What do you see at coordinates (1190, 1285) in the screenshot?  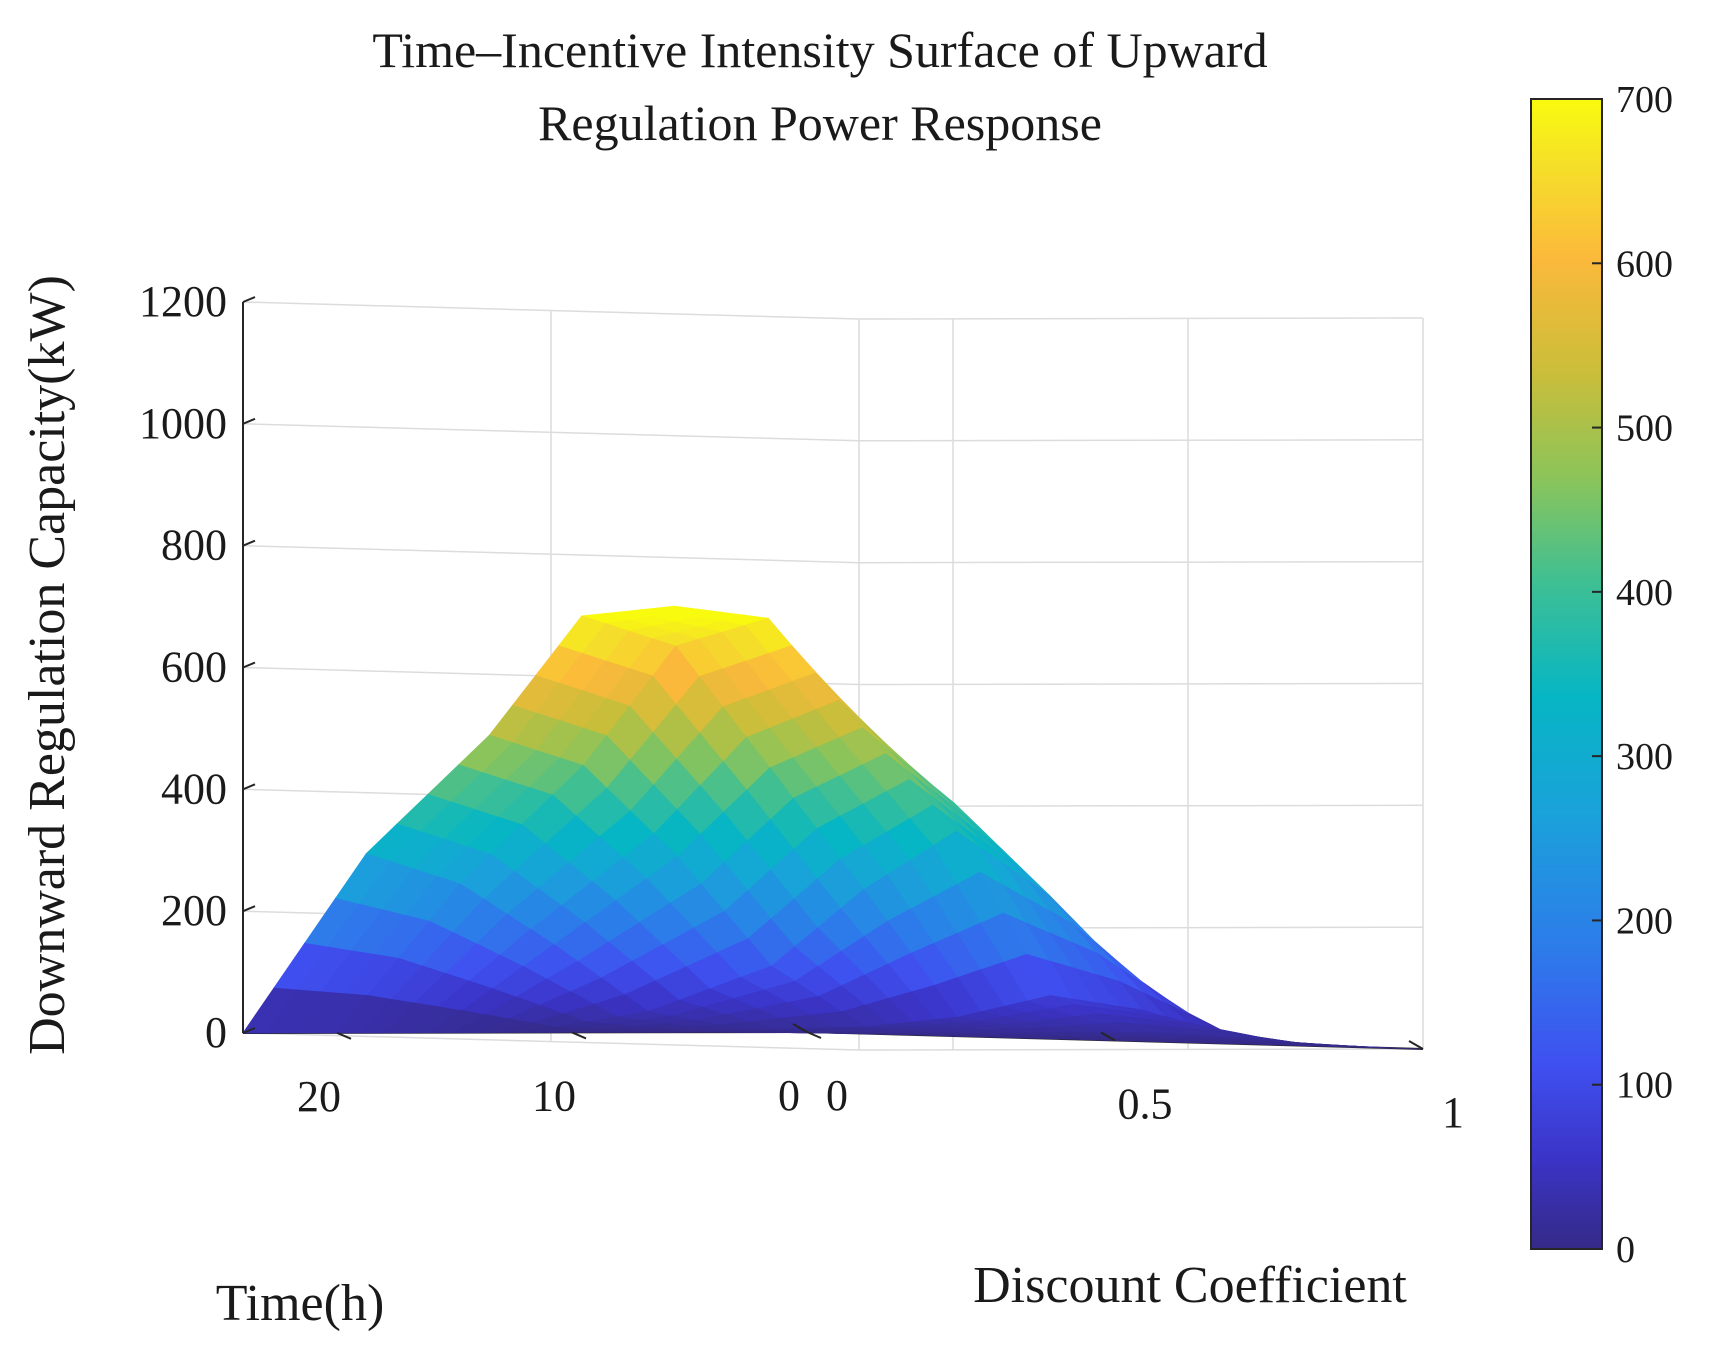 I see `discount-axis-label: Discount Coefficient` at bounding box center [1190, 1285].